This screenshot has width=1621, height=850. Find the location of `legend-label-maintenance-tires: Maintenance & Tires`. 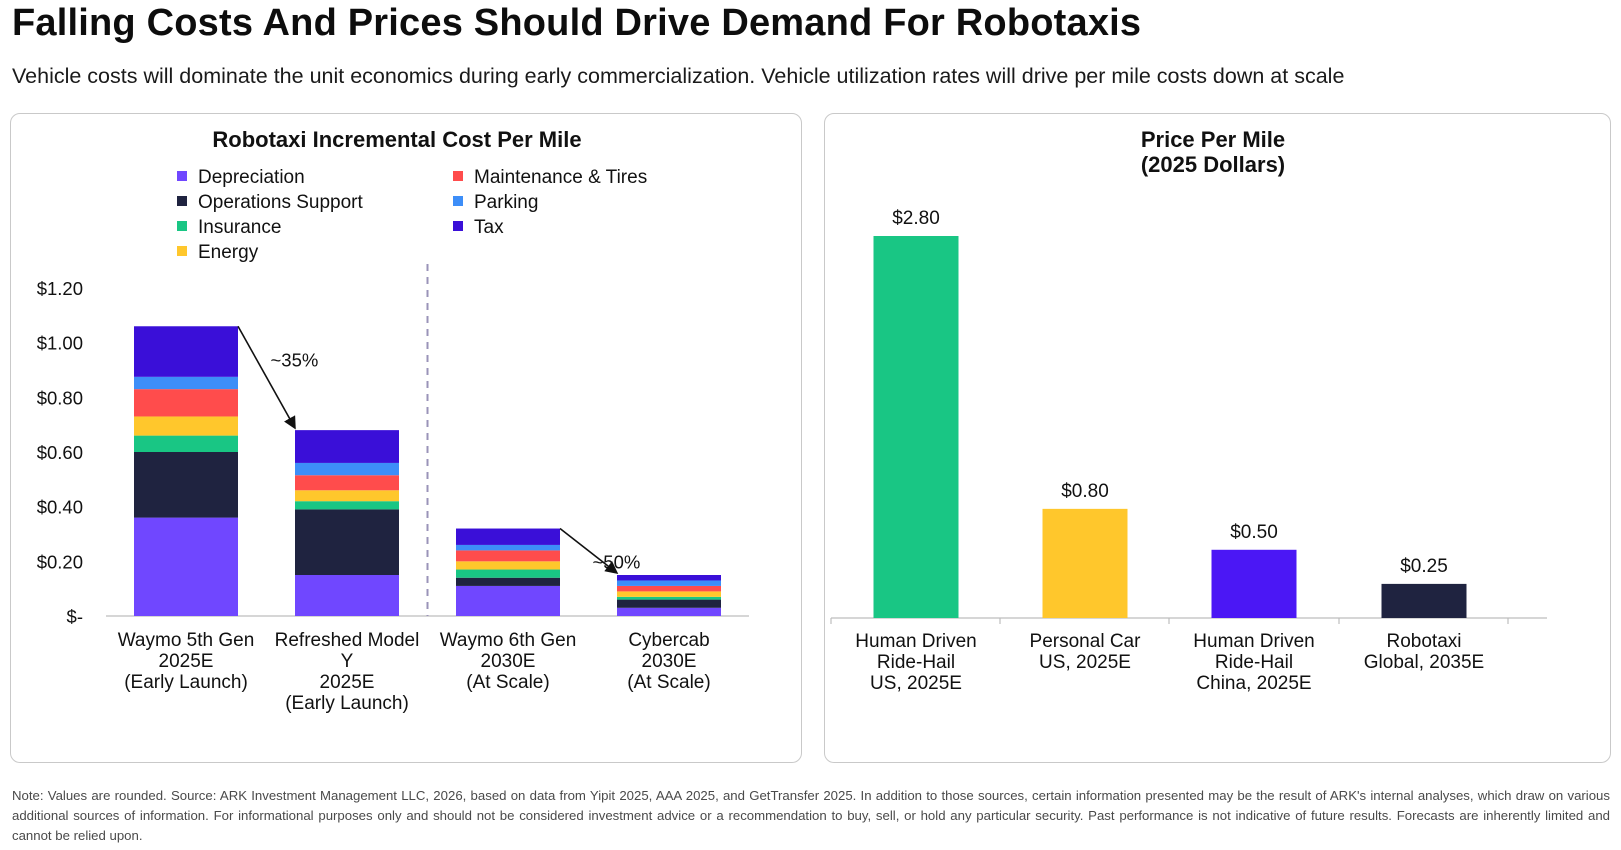

legend-label-maintenance-tires: Maintenance & Tires is located at coordinates (560, 177).